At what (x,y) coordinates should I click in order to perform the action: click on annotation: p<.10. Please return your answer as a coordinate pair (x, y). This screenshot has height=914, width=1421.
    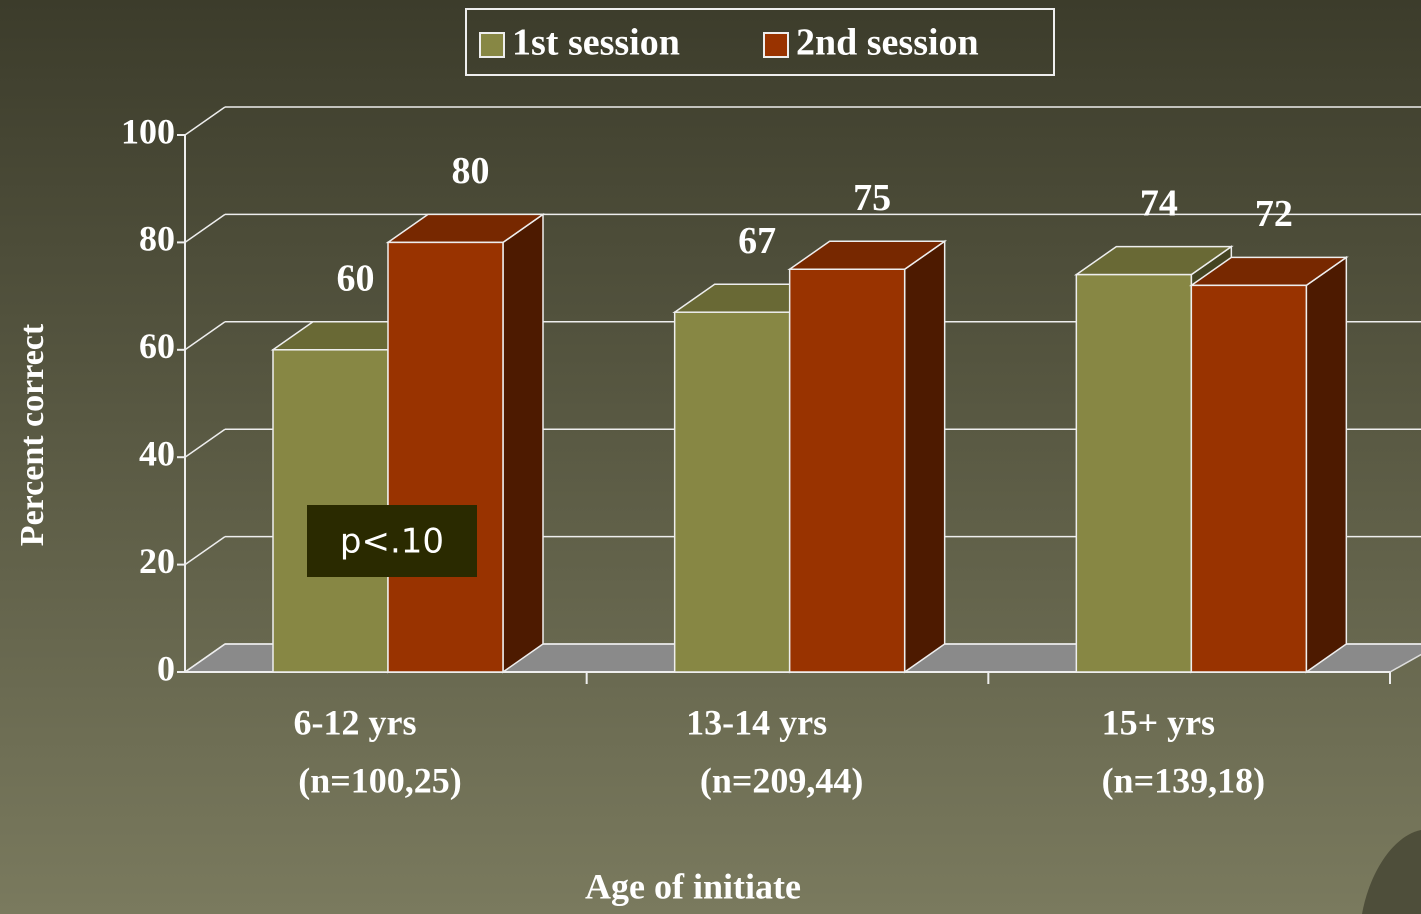
    Looking at the image, I should click on (392, 542).